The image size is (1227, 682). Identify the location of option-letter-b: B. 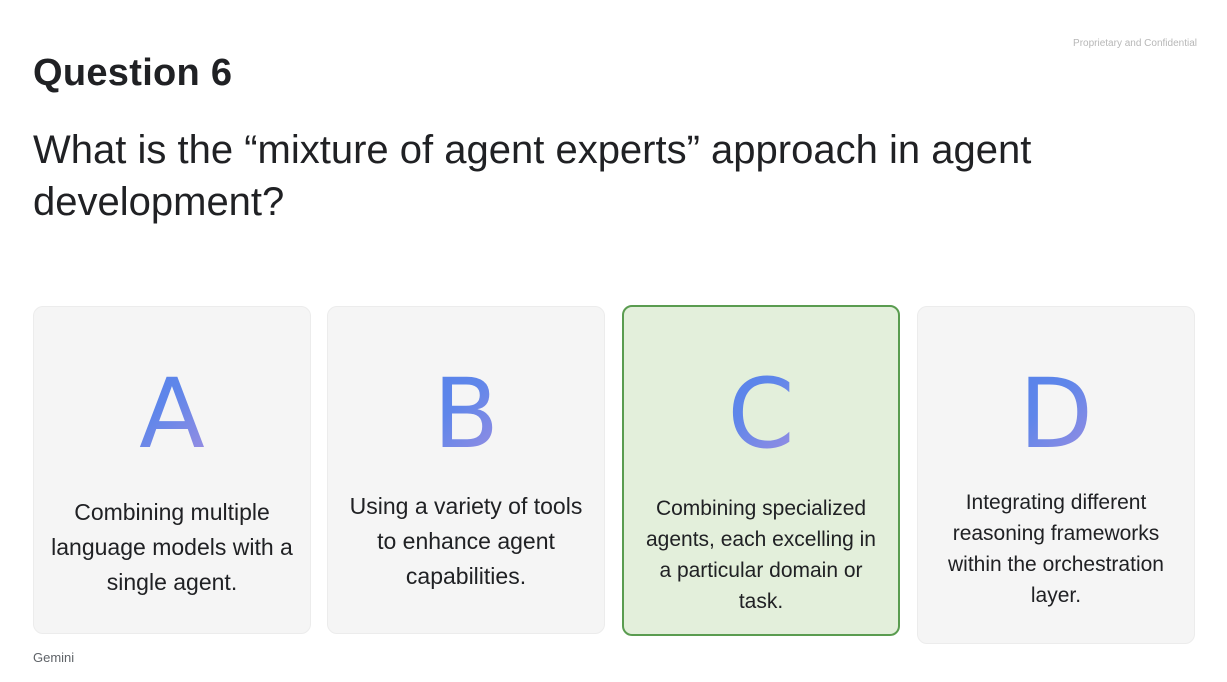
(466, 414).